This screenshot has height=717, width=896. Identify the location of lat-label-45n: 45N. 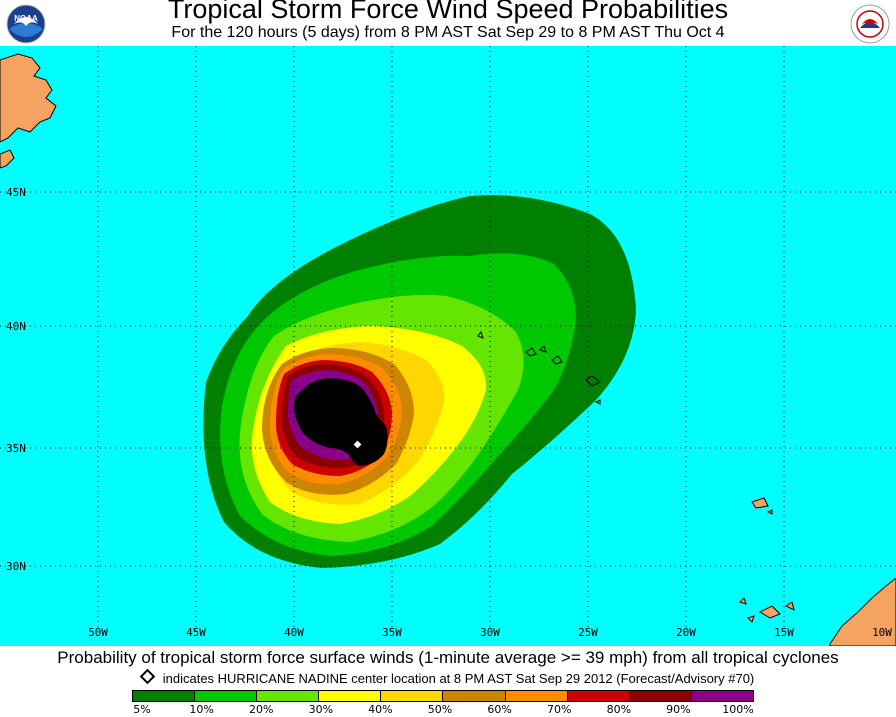
(16, 192).